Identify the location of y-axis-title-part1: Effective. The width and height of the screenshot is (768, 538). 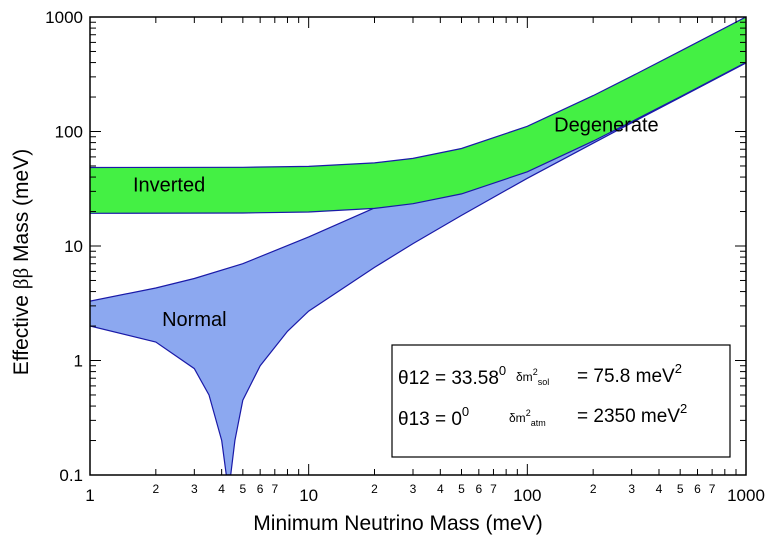
(21, 332).